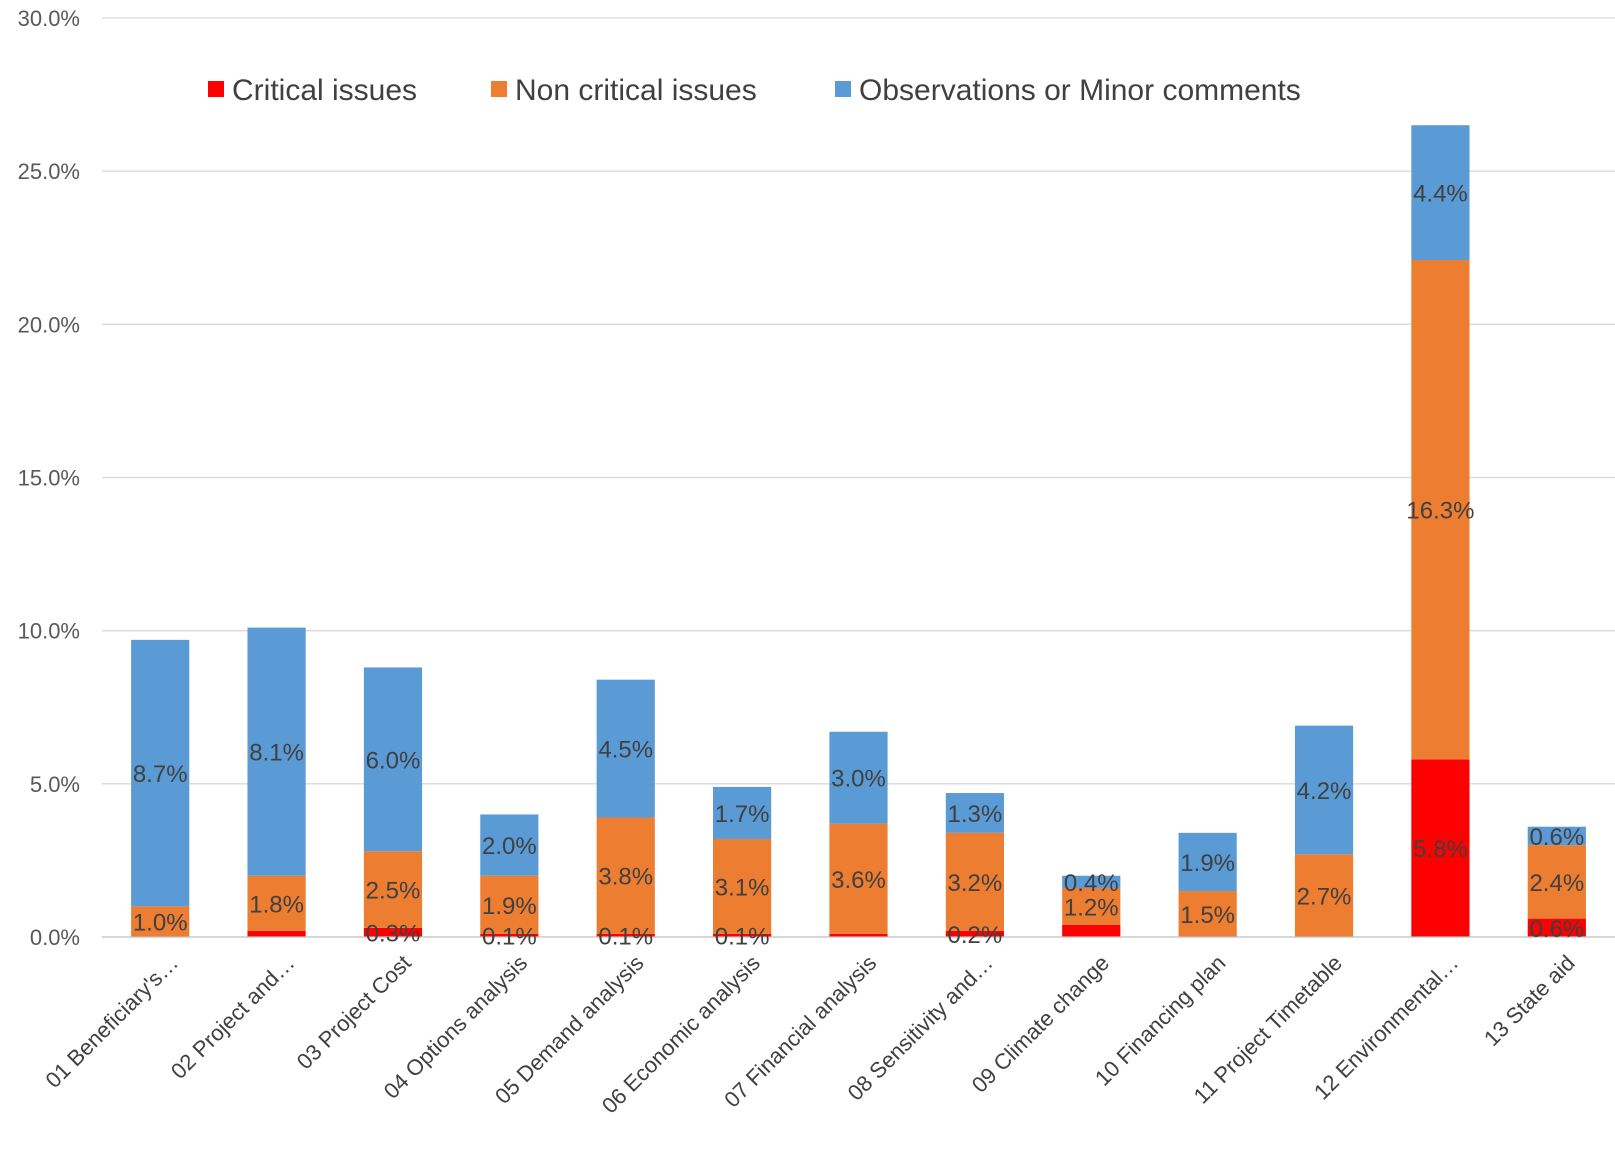 Image resolution: width=1615 pixels, height=1152 pixels. What do you see at coordinates (55, 937) in the screenshot?
I see `y-tick-label: 0.0%` at bounding box center [55, 937].